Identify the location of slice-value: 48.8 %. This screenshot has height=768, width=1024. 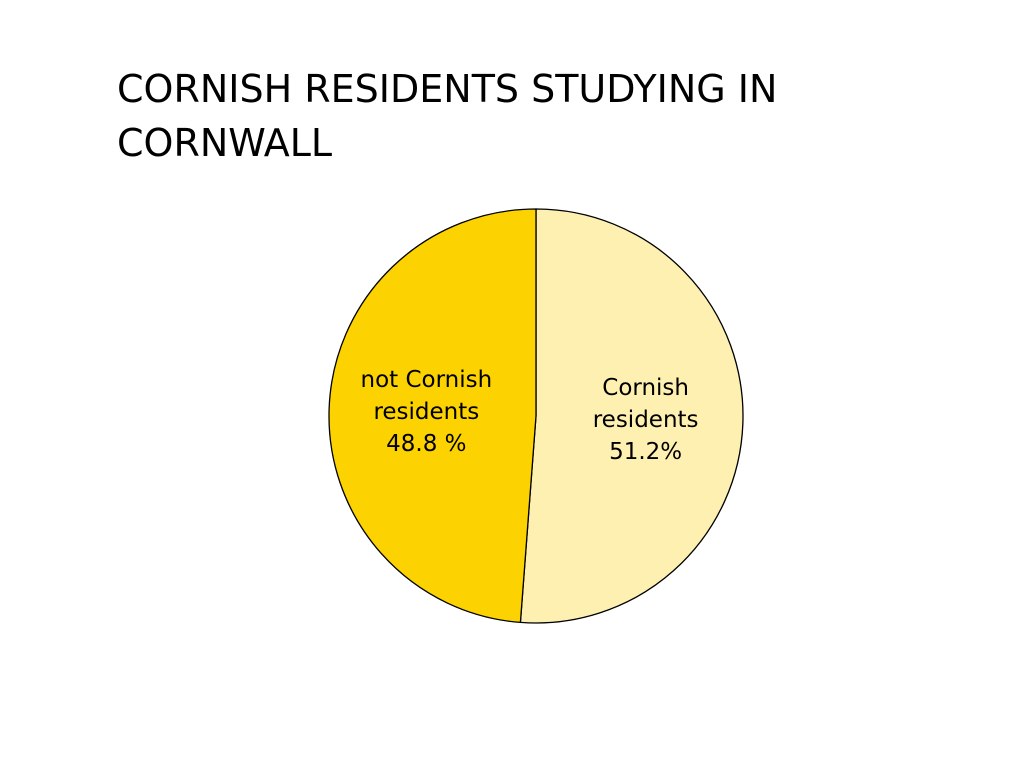
(426, 443).